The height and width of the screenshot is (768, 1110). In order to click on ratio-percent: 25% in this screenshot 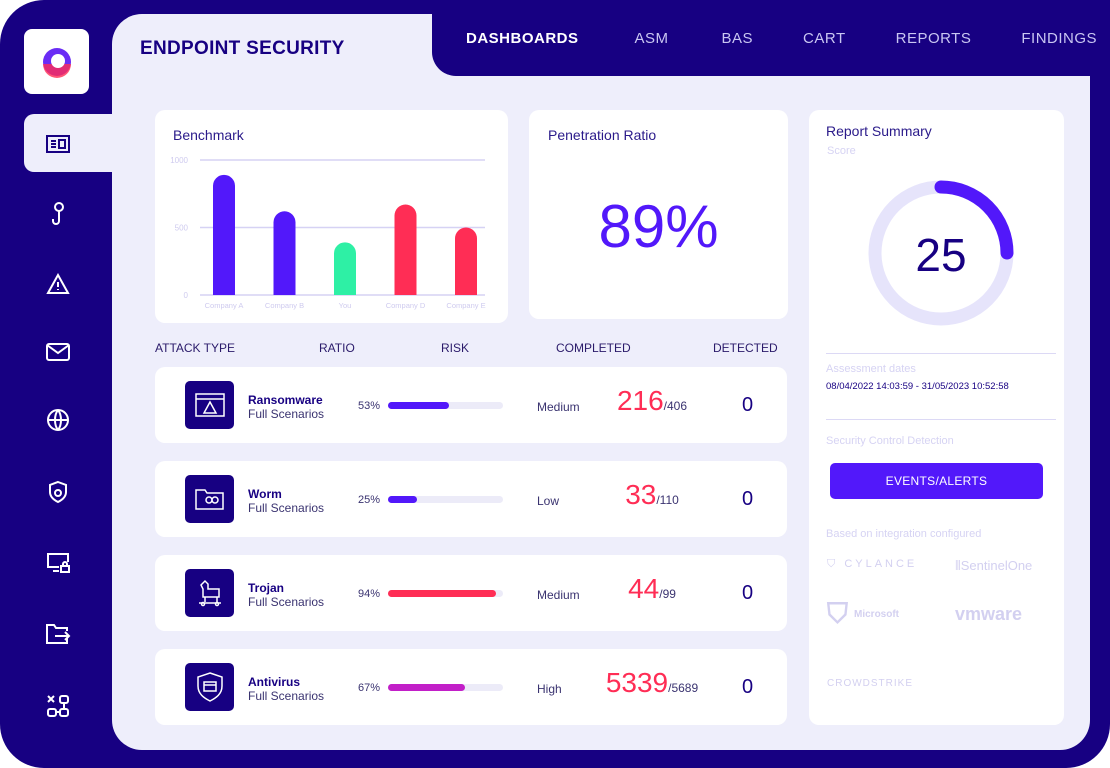, I will do `click(369, 500)`.